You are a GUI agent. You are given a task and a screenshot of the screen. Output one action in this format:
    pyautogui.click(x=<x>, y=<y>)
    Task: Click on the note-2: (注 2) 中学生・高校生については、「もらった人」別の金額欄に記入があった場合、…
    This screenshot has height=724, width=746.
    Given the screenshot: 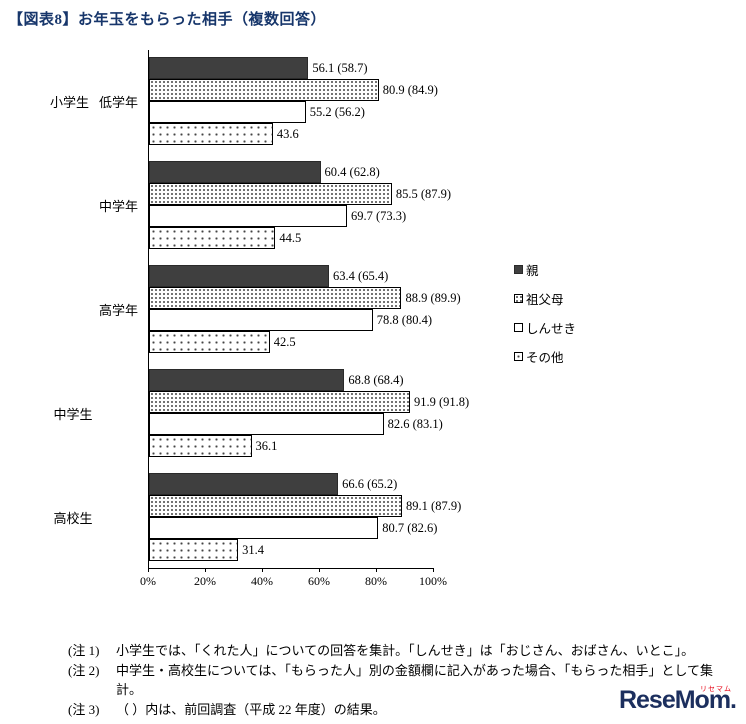 What is the action you would take?
    pyautogui.click(x=401, y=680)
    